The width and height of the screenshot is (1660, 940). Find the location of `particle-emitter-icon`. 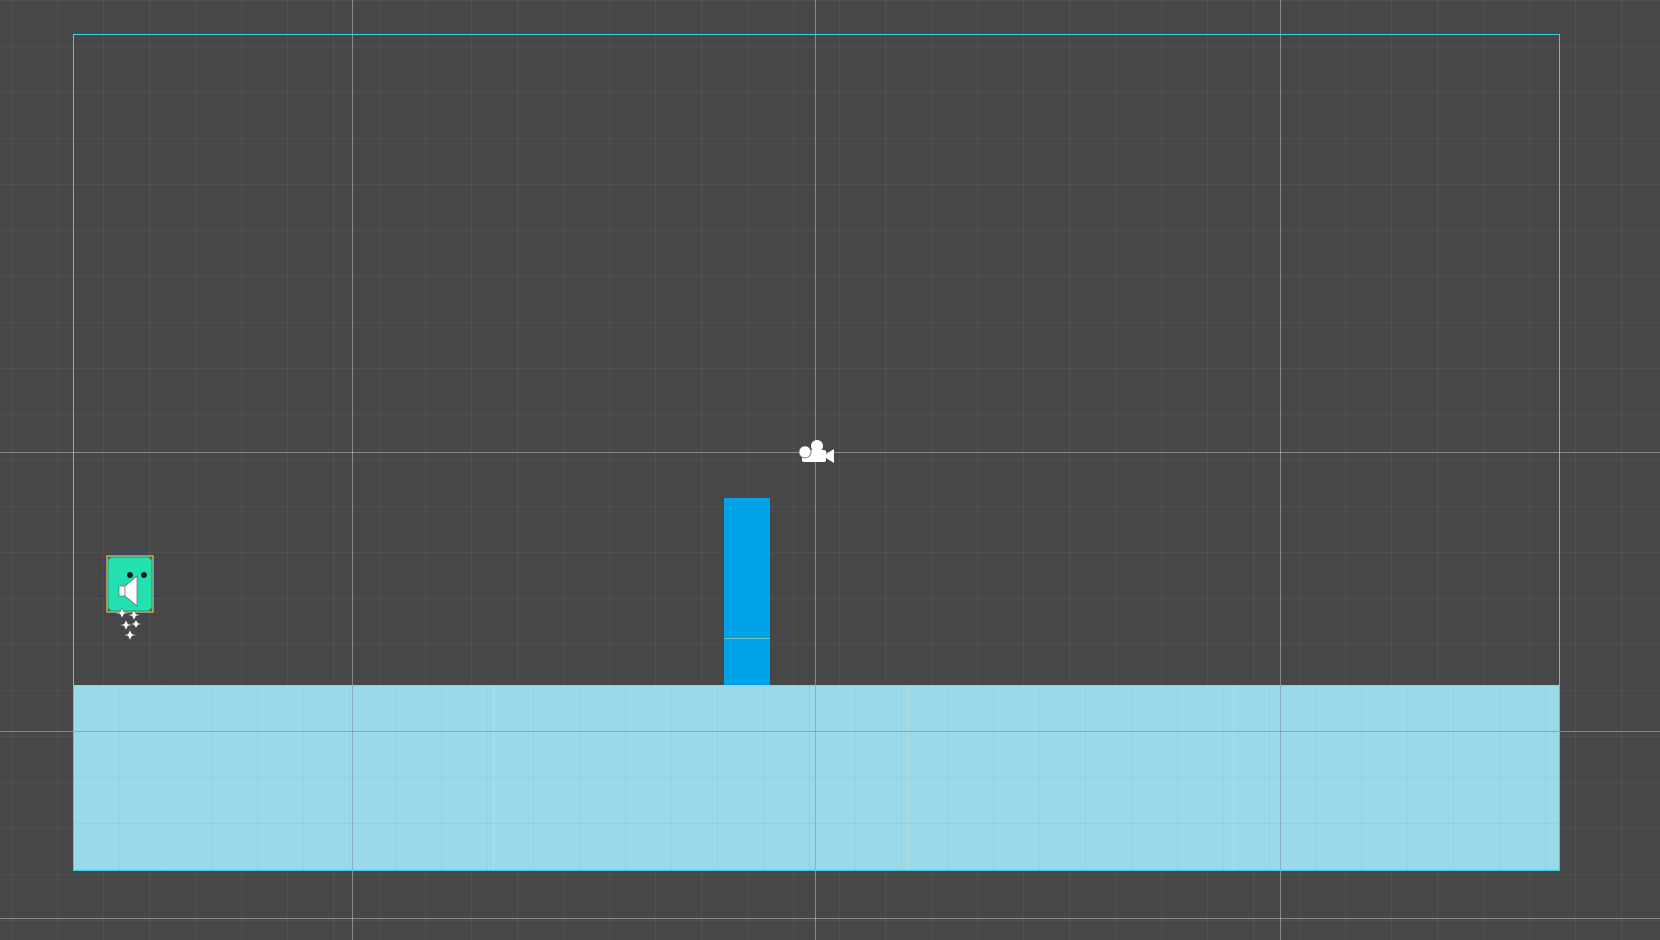

particle-emitter-icon is located at coordinates (128, 624).